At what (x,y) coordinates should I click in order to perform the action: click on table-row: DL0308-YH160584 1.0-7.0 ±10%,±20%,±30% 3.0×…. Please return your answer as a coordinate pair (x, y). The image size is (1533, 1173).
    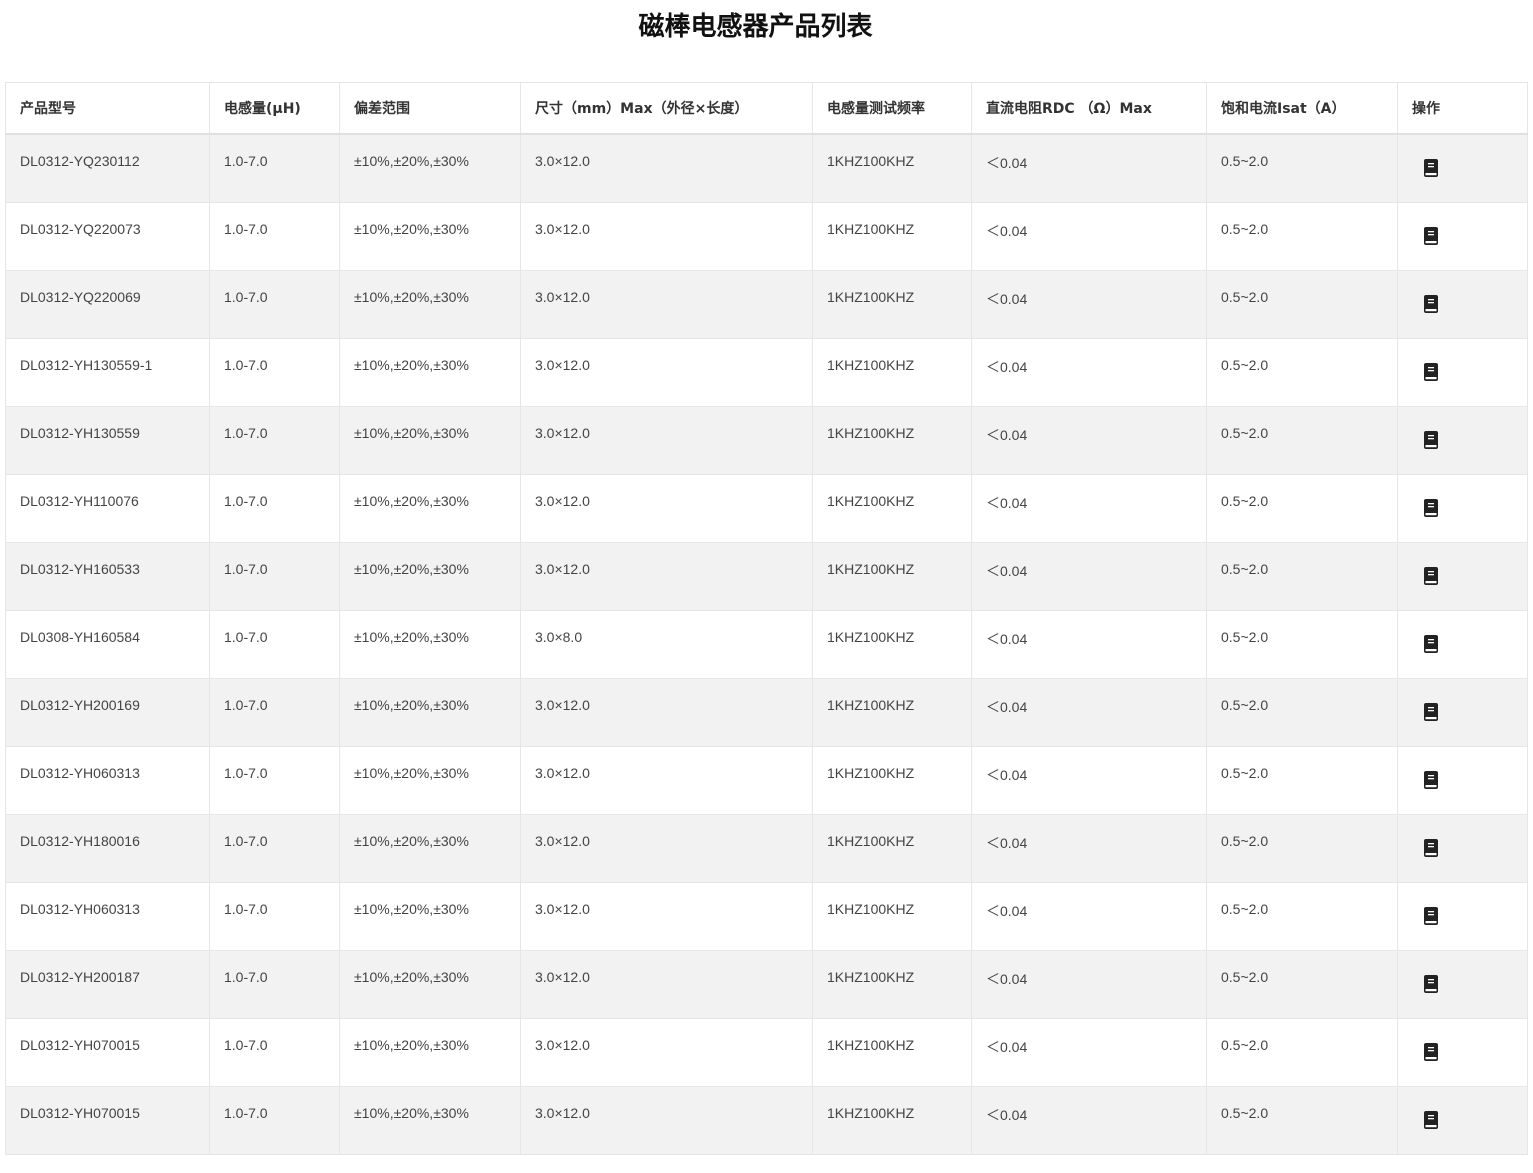
    Looking at the image, I should click on (766, 644).